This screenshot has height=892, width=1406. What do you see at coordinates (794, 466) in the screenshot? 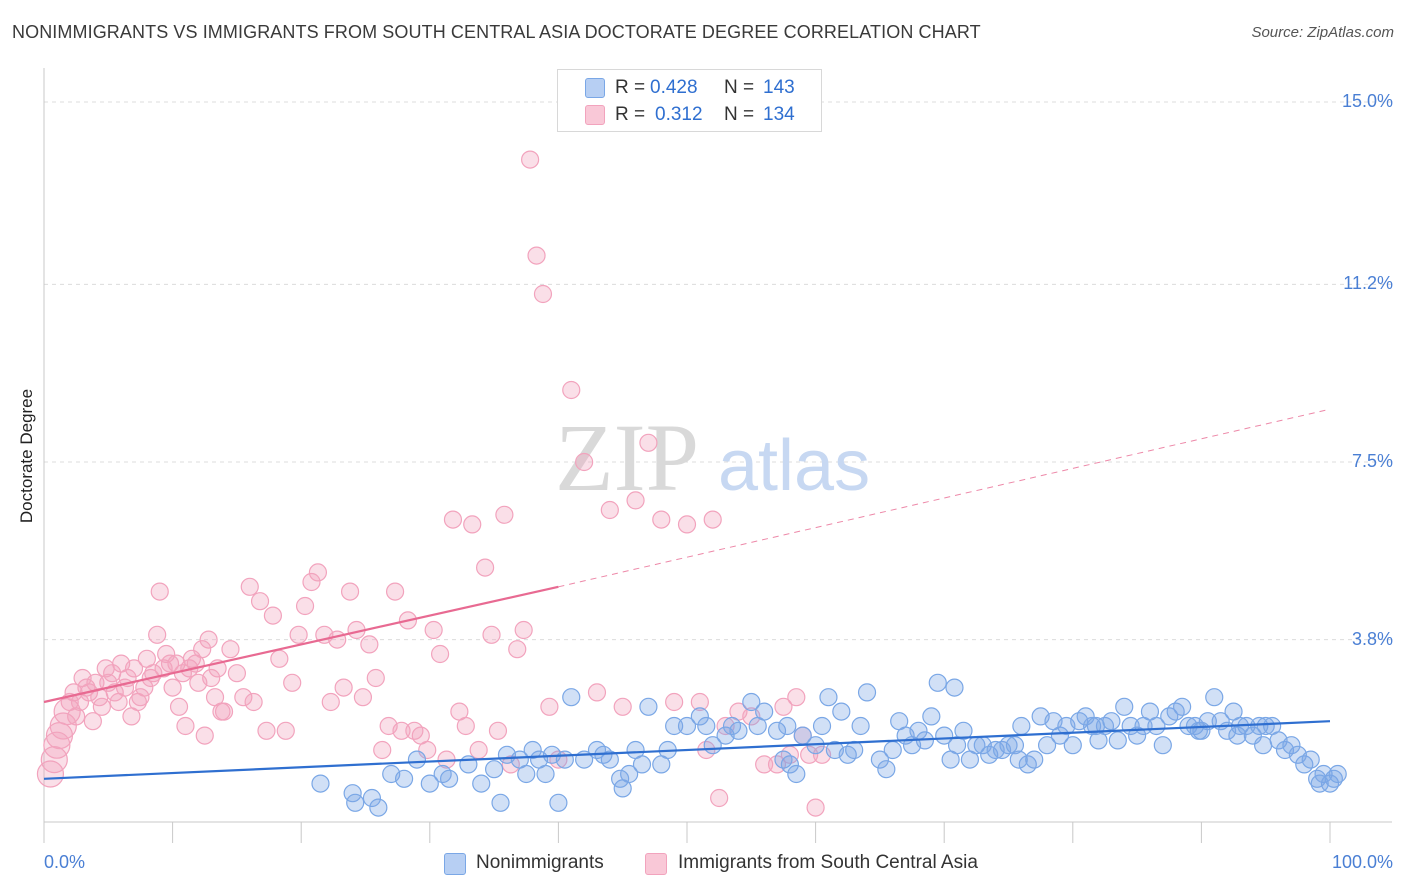
I see `watermark-atlas: atlas` at bounding box center [794, 466].